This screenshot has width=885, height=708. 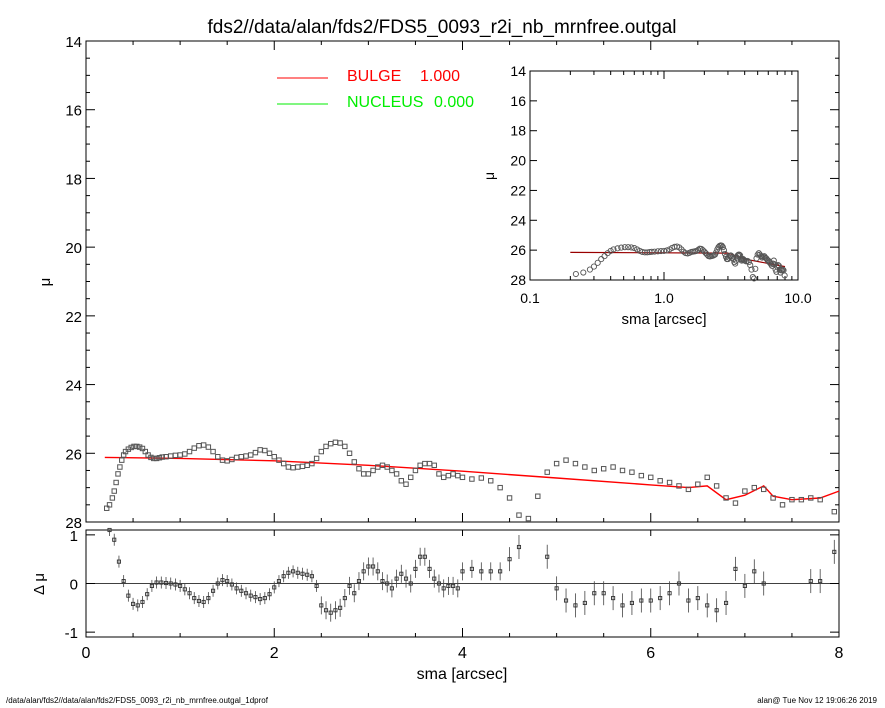 What do you see at coordinates (375, 89) in the screenshot?
I see `legend: BULGE 1.000 NUCLEUS 0.000` at bounding box center [375, 89].